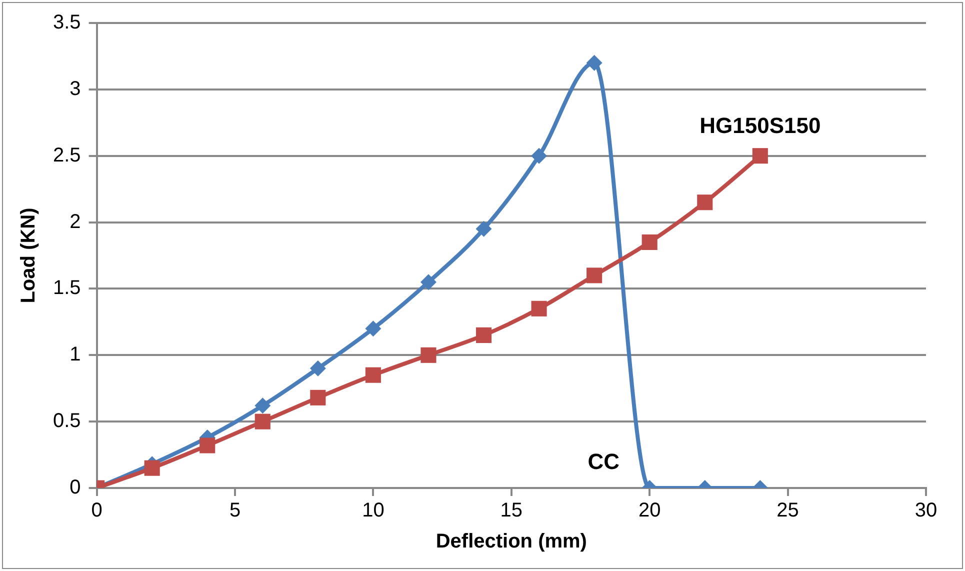  I want to click on series-label: HG150S150, so click(760, 125).